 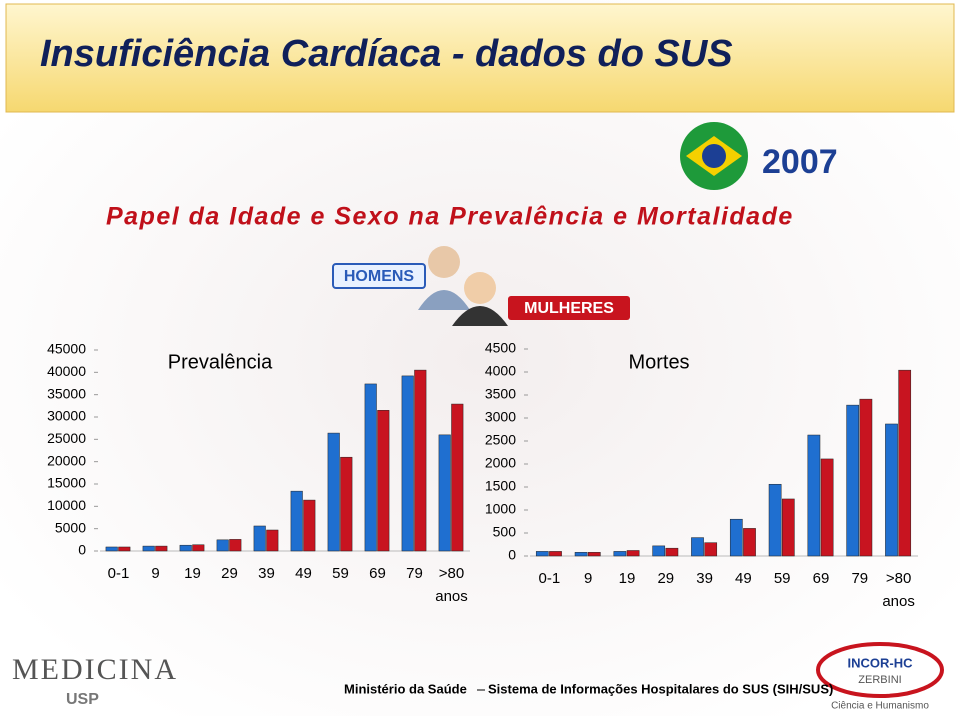 What do you see at coordinates (500, 348) in the screenshot?
I see `y-tick-label: 4500` at bounding box center [500, 348].